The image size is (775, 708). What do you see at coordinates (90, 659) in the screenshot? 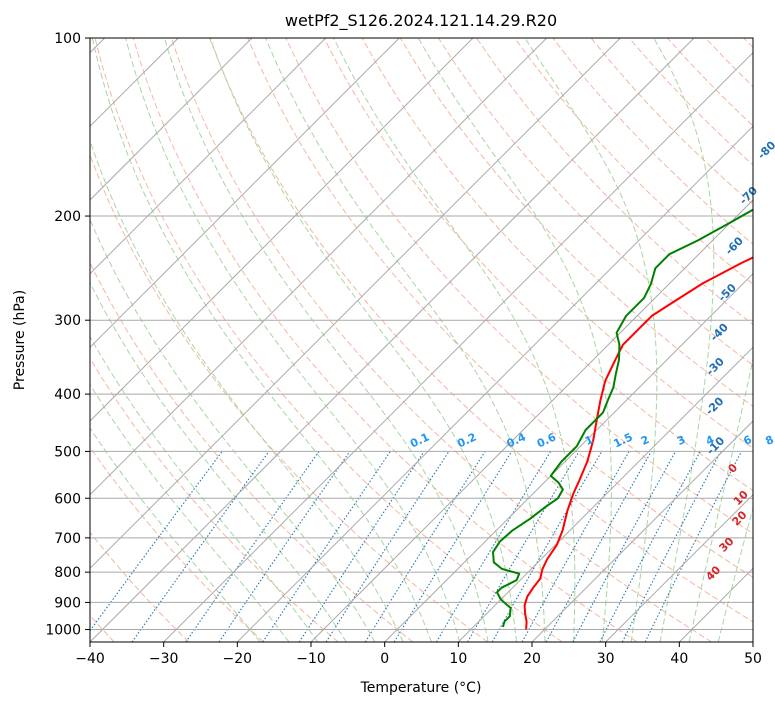
I see `x-tick-label: −40` at bounding box center [90, 659].